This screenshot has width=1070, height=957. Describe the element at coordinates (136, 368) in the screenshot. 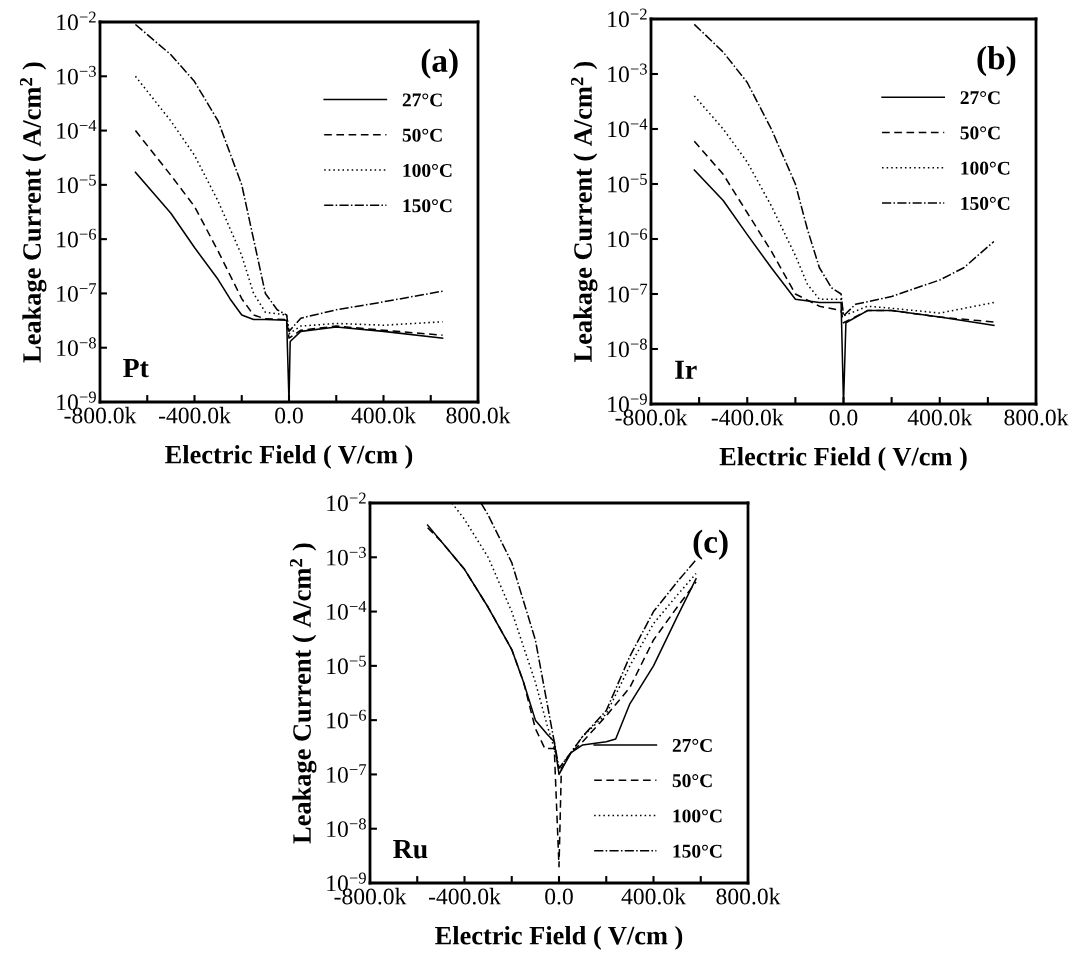

I see `annotation: Pt` at that location.